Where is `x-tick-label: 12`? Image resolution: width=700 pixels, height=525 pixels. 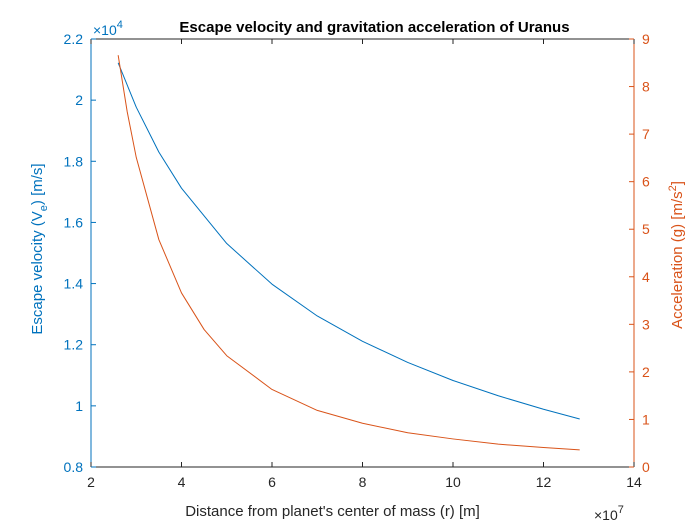 x-tick-label: 12 is located at coordinates (544, 482).